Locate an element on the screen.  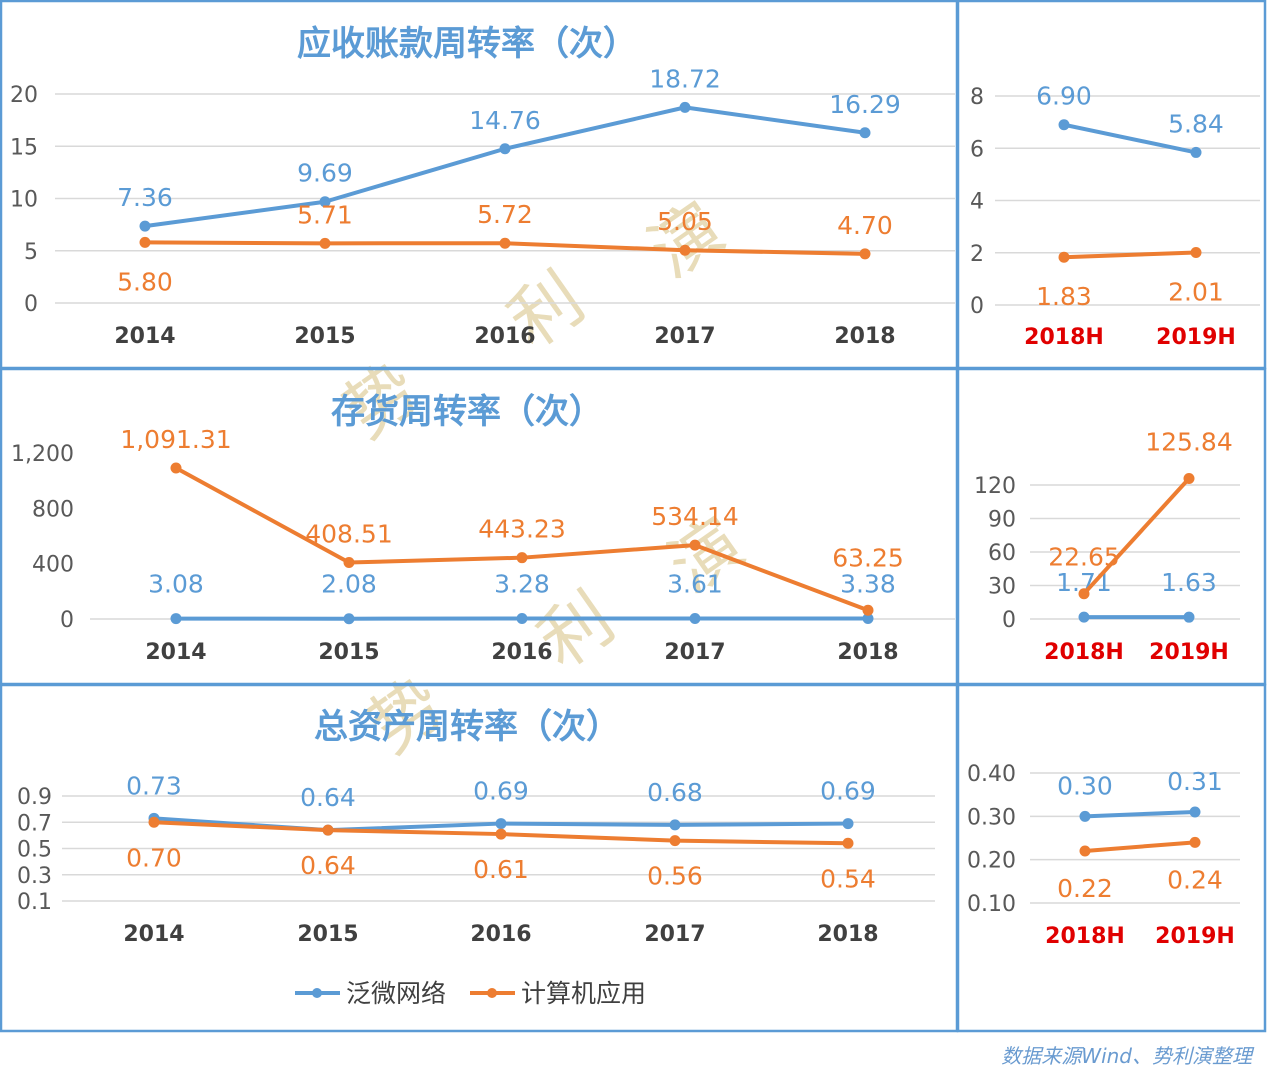
data-label: 1.83 is located at coordinates (1064, 296).